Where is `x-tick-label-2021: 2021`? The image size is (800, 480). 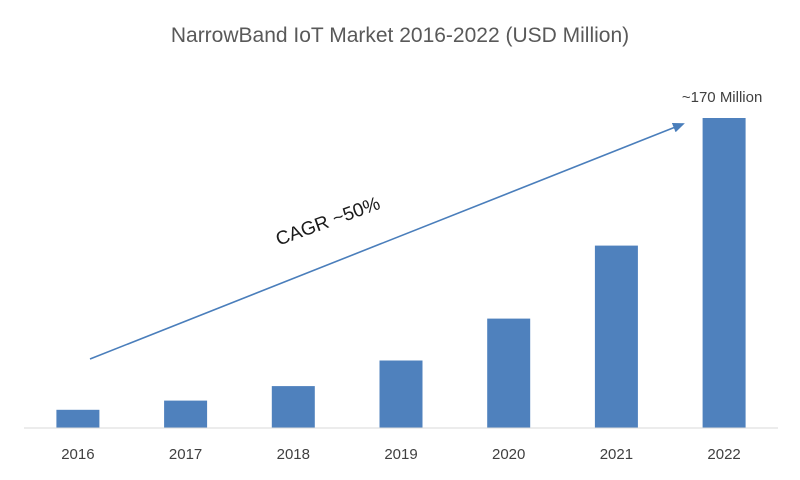 x-tick-label-2021: 2021 is located at coordinates (616, 454).